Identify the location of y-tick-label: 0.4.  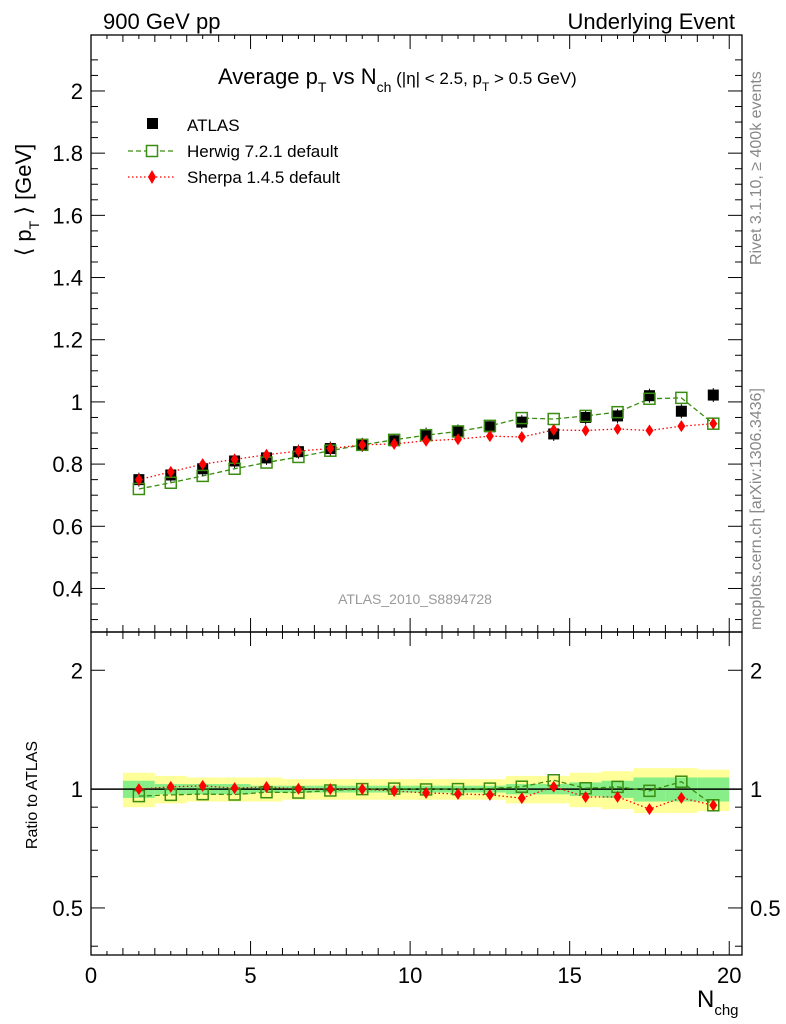
(67, 588).